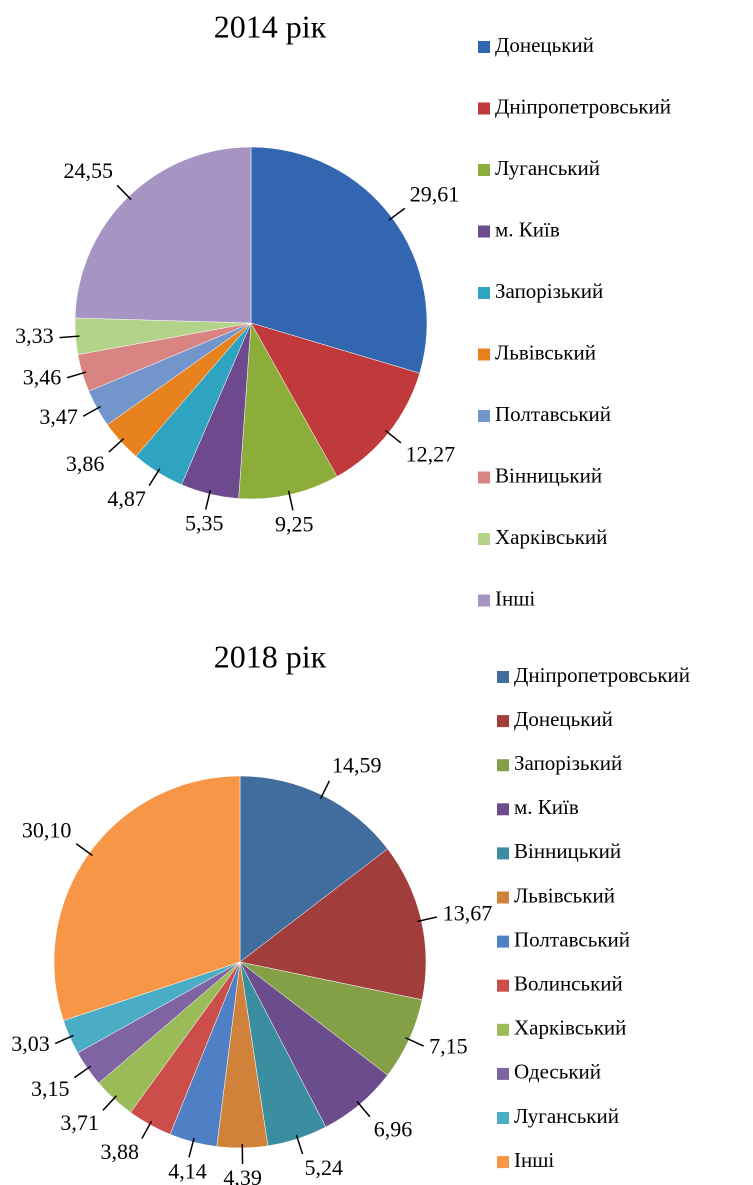  What do you see at coordinates (119, 1151) in the screenshot?
I see `data-label: 3,88` at bounding box center [119, 1151].